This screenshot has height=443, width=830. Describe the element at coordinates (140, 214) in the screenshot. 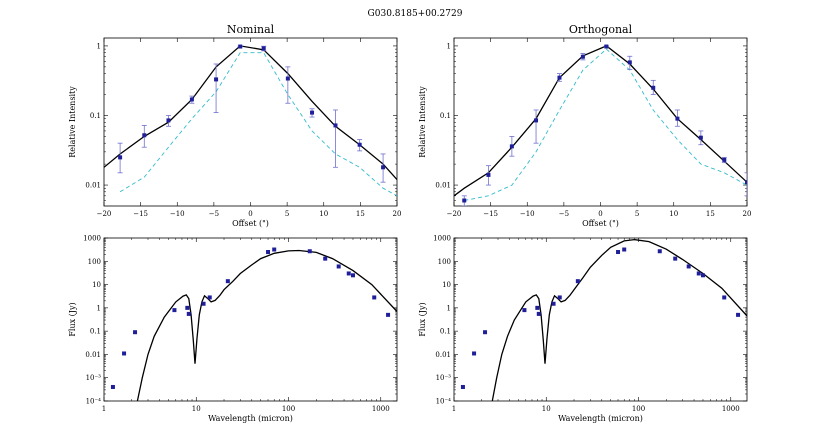

I see `x-tick-label: −15` at that location.